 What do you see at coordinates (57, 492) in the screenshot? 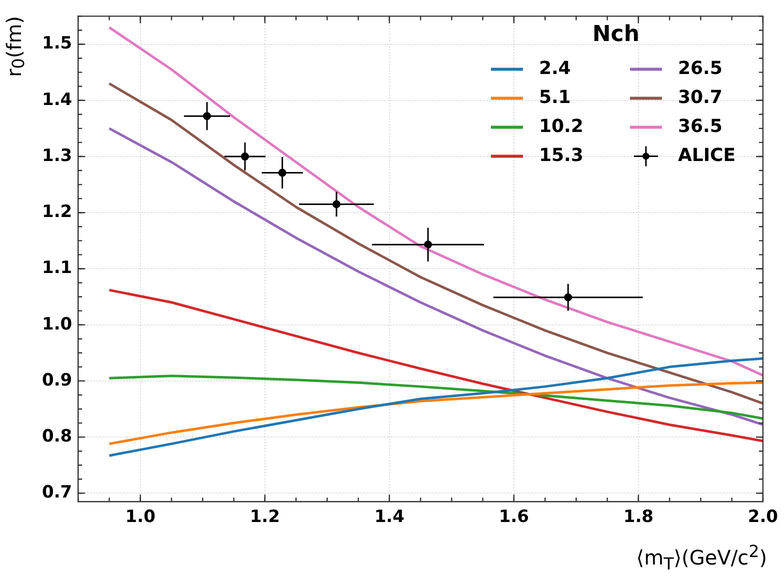
I see `y-tick-label: 0.7` at bounding box center [57, 492].